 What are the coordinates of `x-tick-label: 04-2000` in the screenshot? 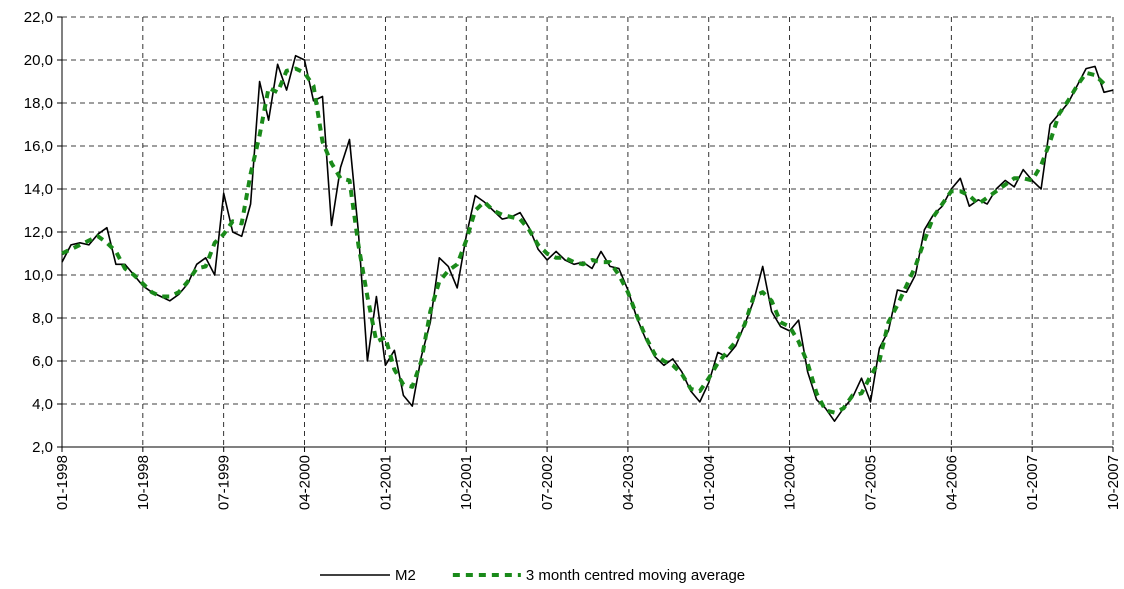 It's located at (305, 482).